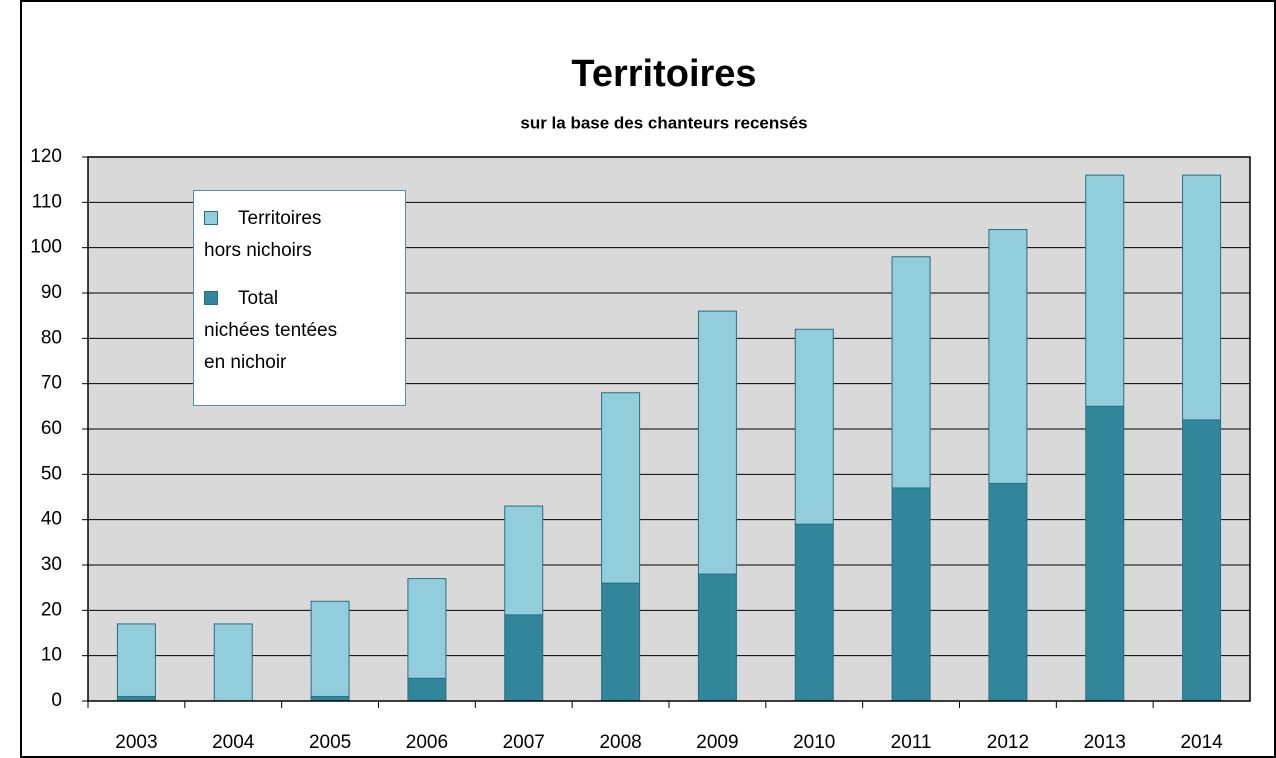 This screenshot has width=1276, height=758. I want to click on y-tick-label: 50, so click(51, 473).